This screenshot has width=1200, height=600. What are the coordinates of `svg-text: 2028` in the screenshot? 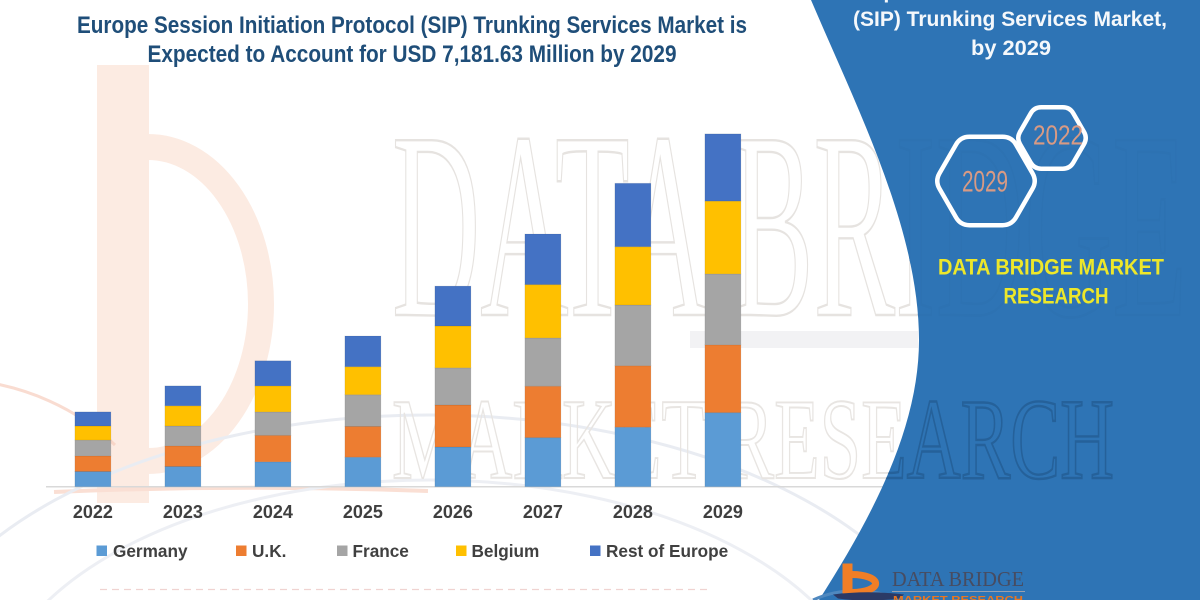 It's located at (633, 512).